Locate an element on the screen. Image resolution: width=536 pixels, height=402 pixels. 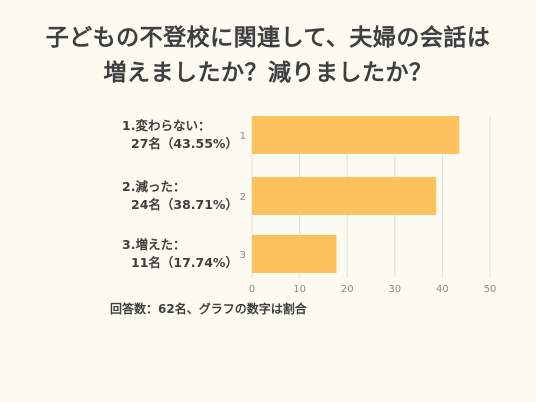
category-label-3: 3.増えた： is located at coordinates (153, 244).